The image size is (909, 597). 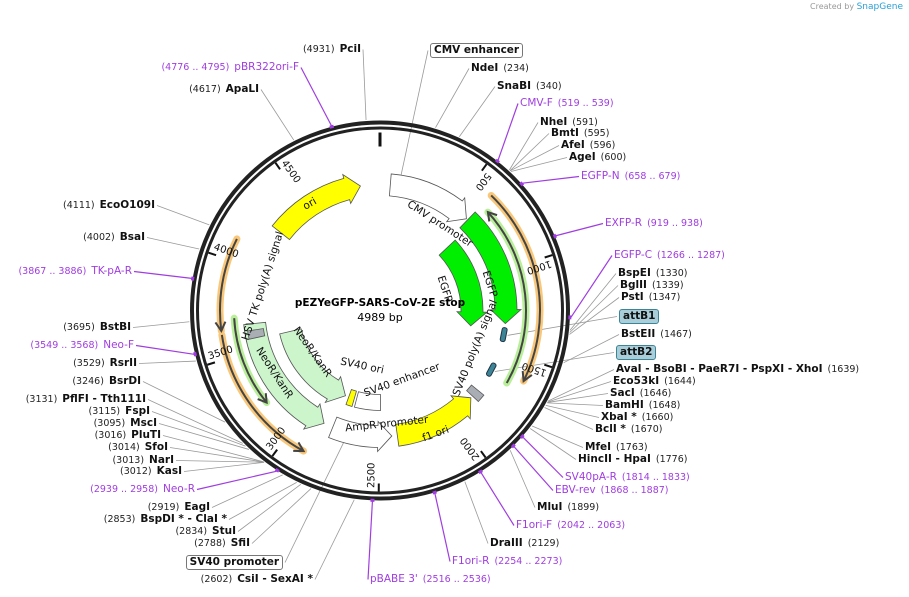 I want to click on label-name: BglII, so click(x=633, y=285).